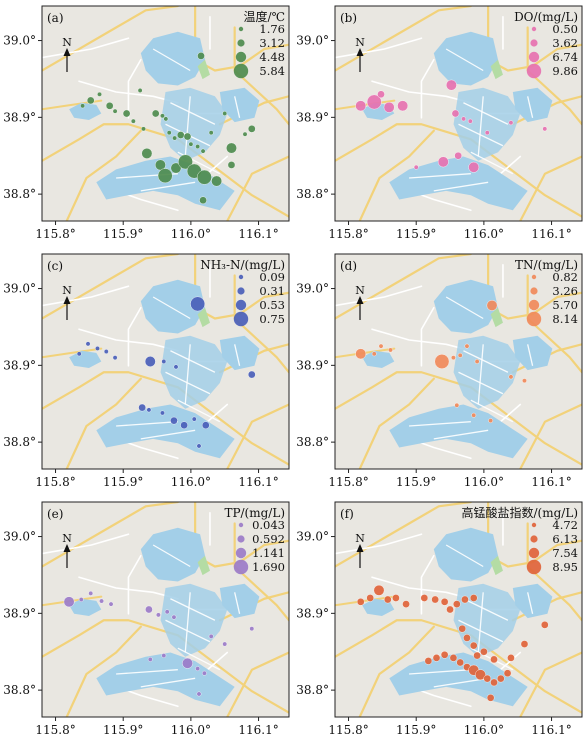  I want to click on legend-label: 0.53, so click(272, 305).